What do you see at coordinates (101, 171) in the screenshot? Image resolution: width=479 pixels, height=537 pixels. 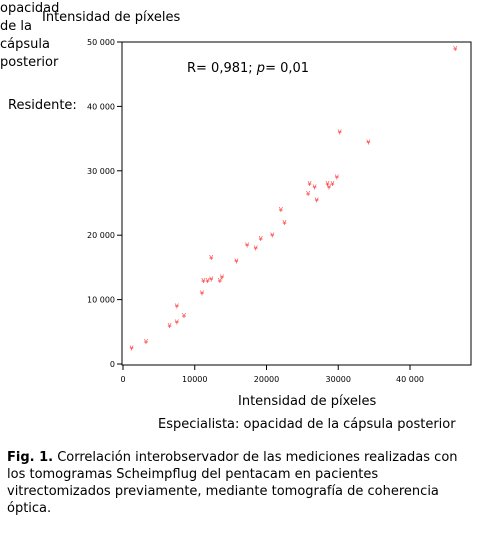 I see `y-tick-label: 30 000` at bounding box center [101, 171].